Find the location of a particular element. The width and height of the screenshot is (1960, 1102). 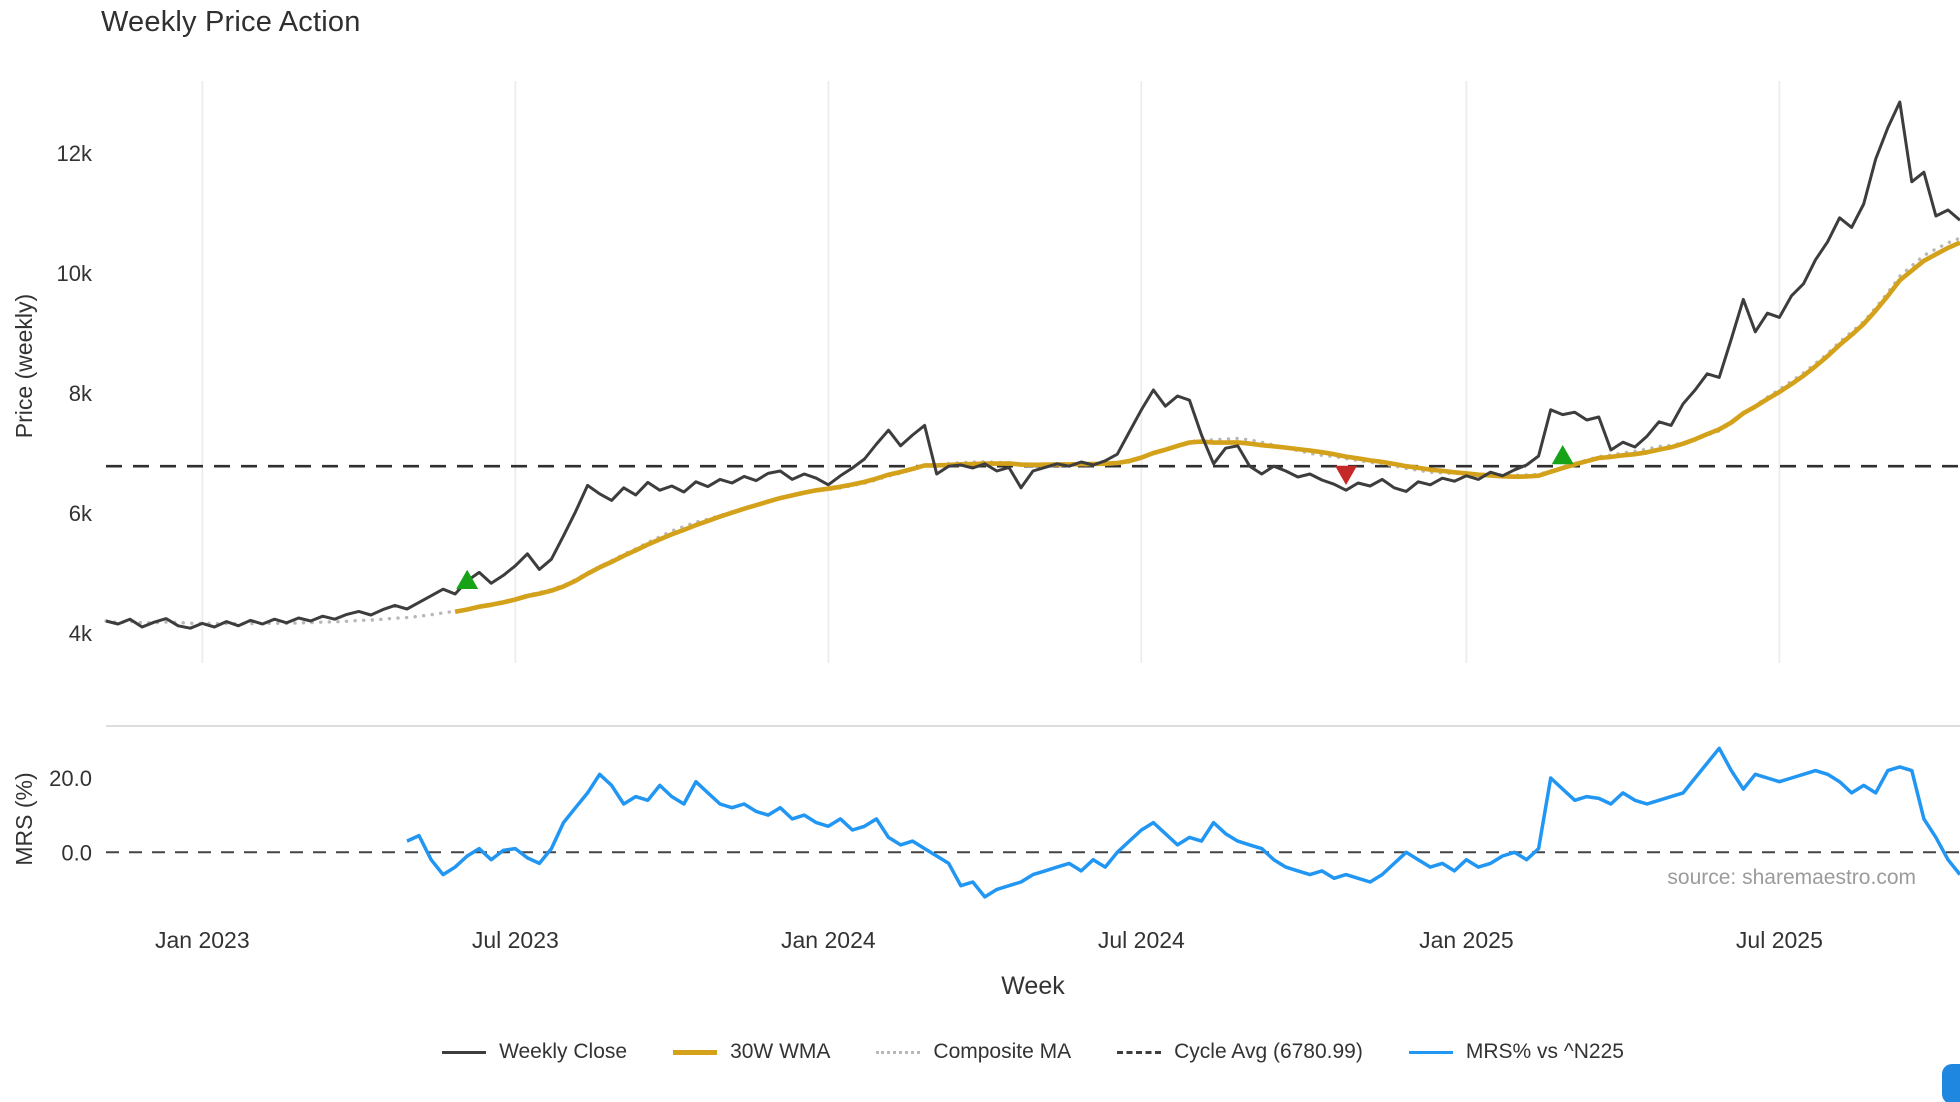

price-tick-label: 4k is located at coordinates (81, 633).